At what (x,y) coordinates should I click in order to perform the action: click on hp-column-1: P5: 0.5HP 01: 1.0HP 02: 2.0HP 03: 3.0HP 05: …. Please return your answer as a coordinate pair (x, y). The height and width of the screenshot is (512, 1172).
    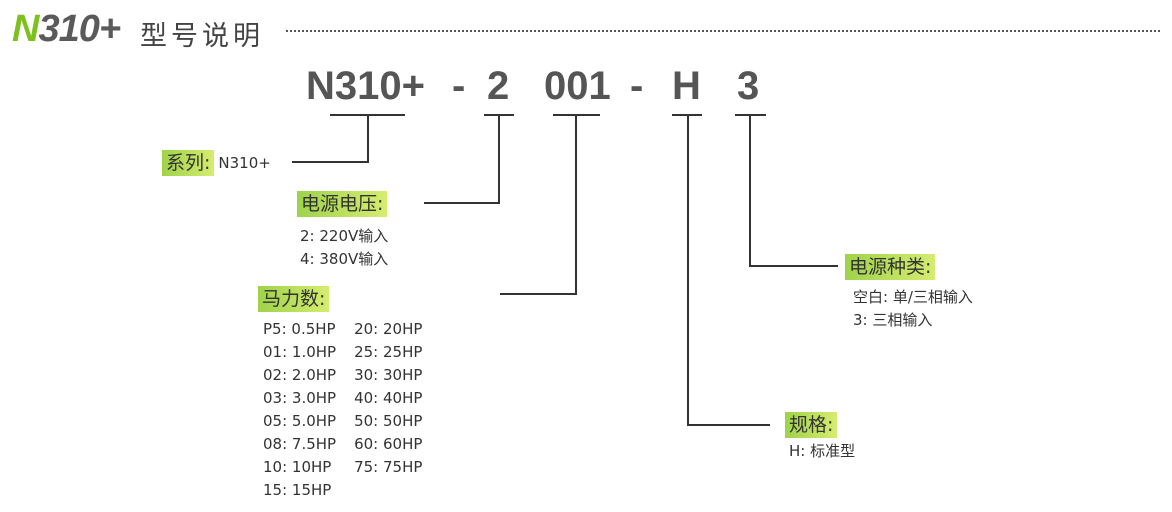
    Looking at the image, I should click on (299, 410).